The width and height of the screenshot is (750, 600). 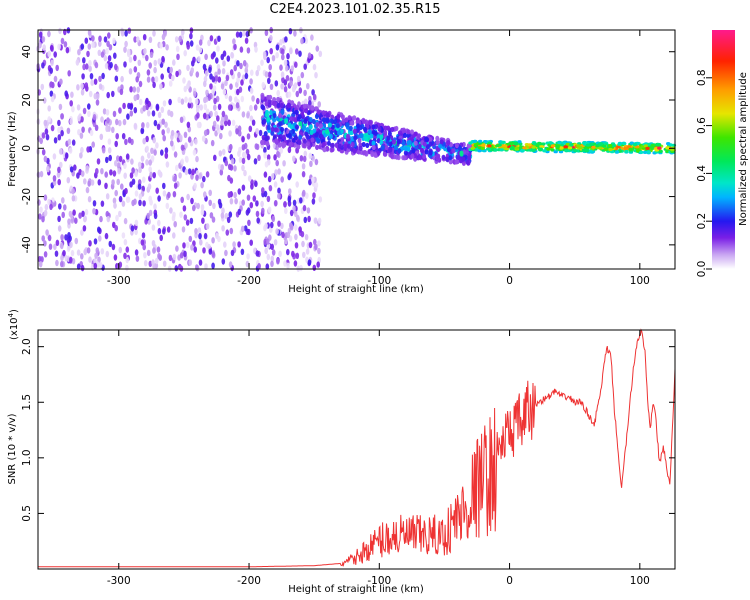 I want to click on colorbar-tick-label: 0.8, so click(x=702, y=77).